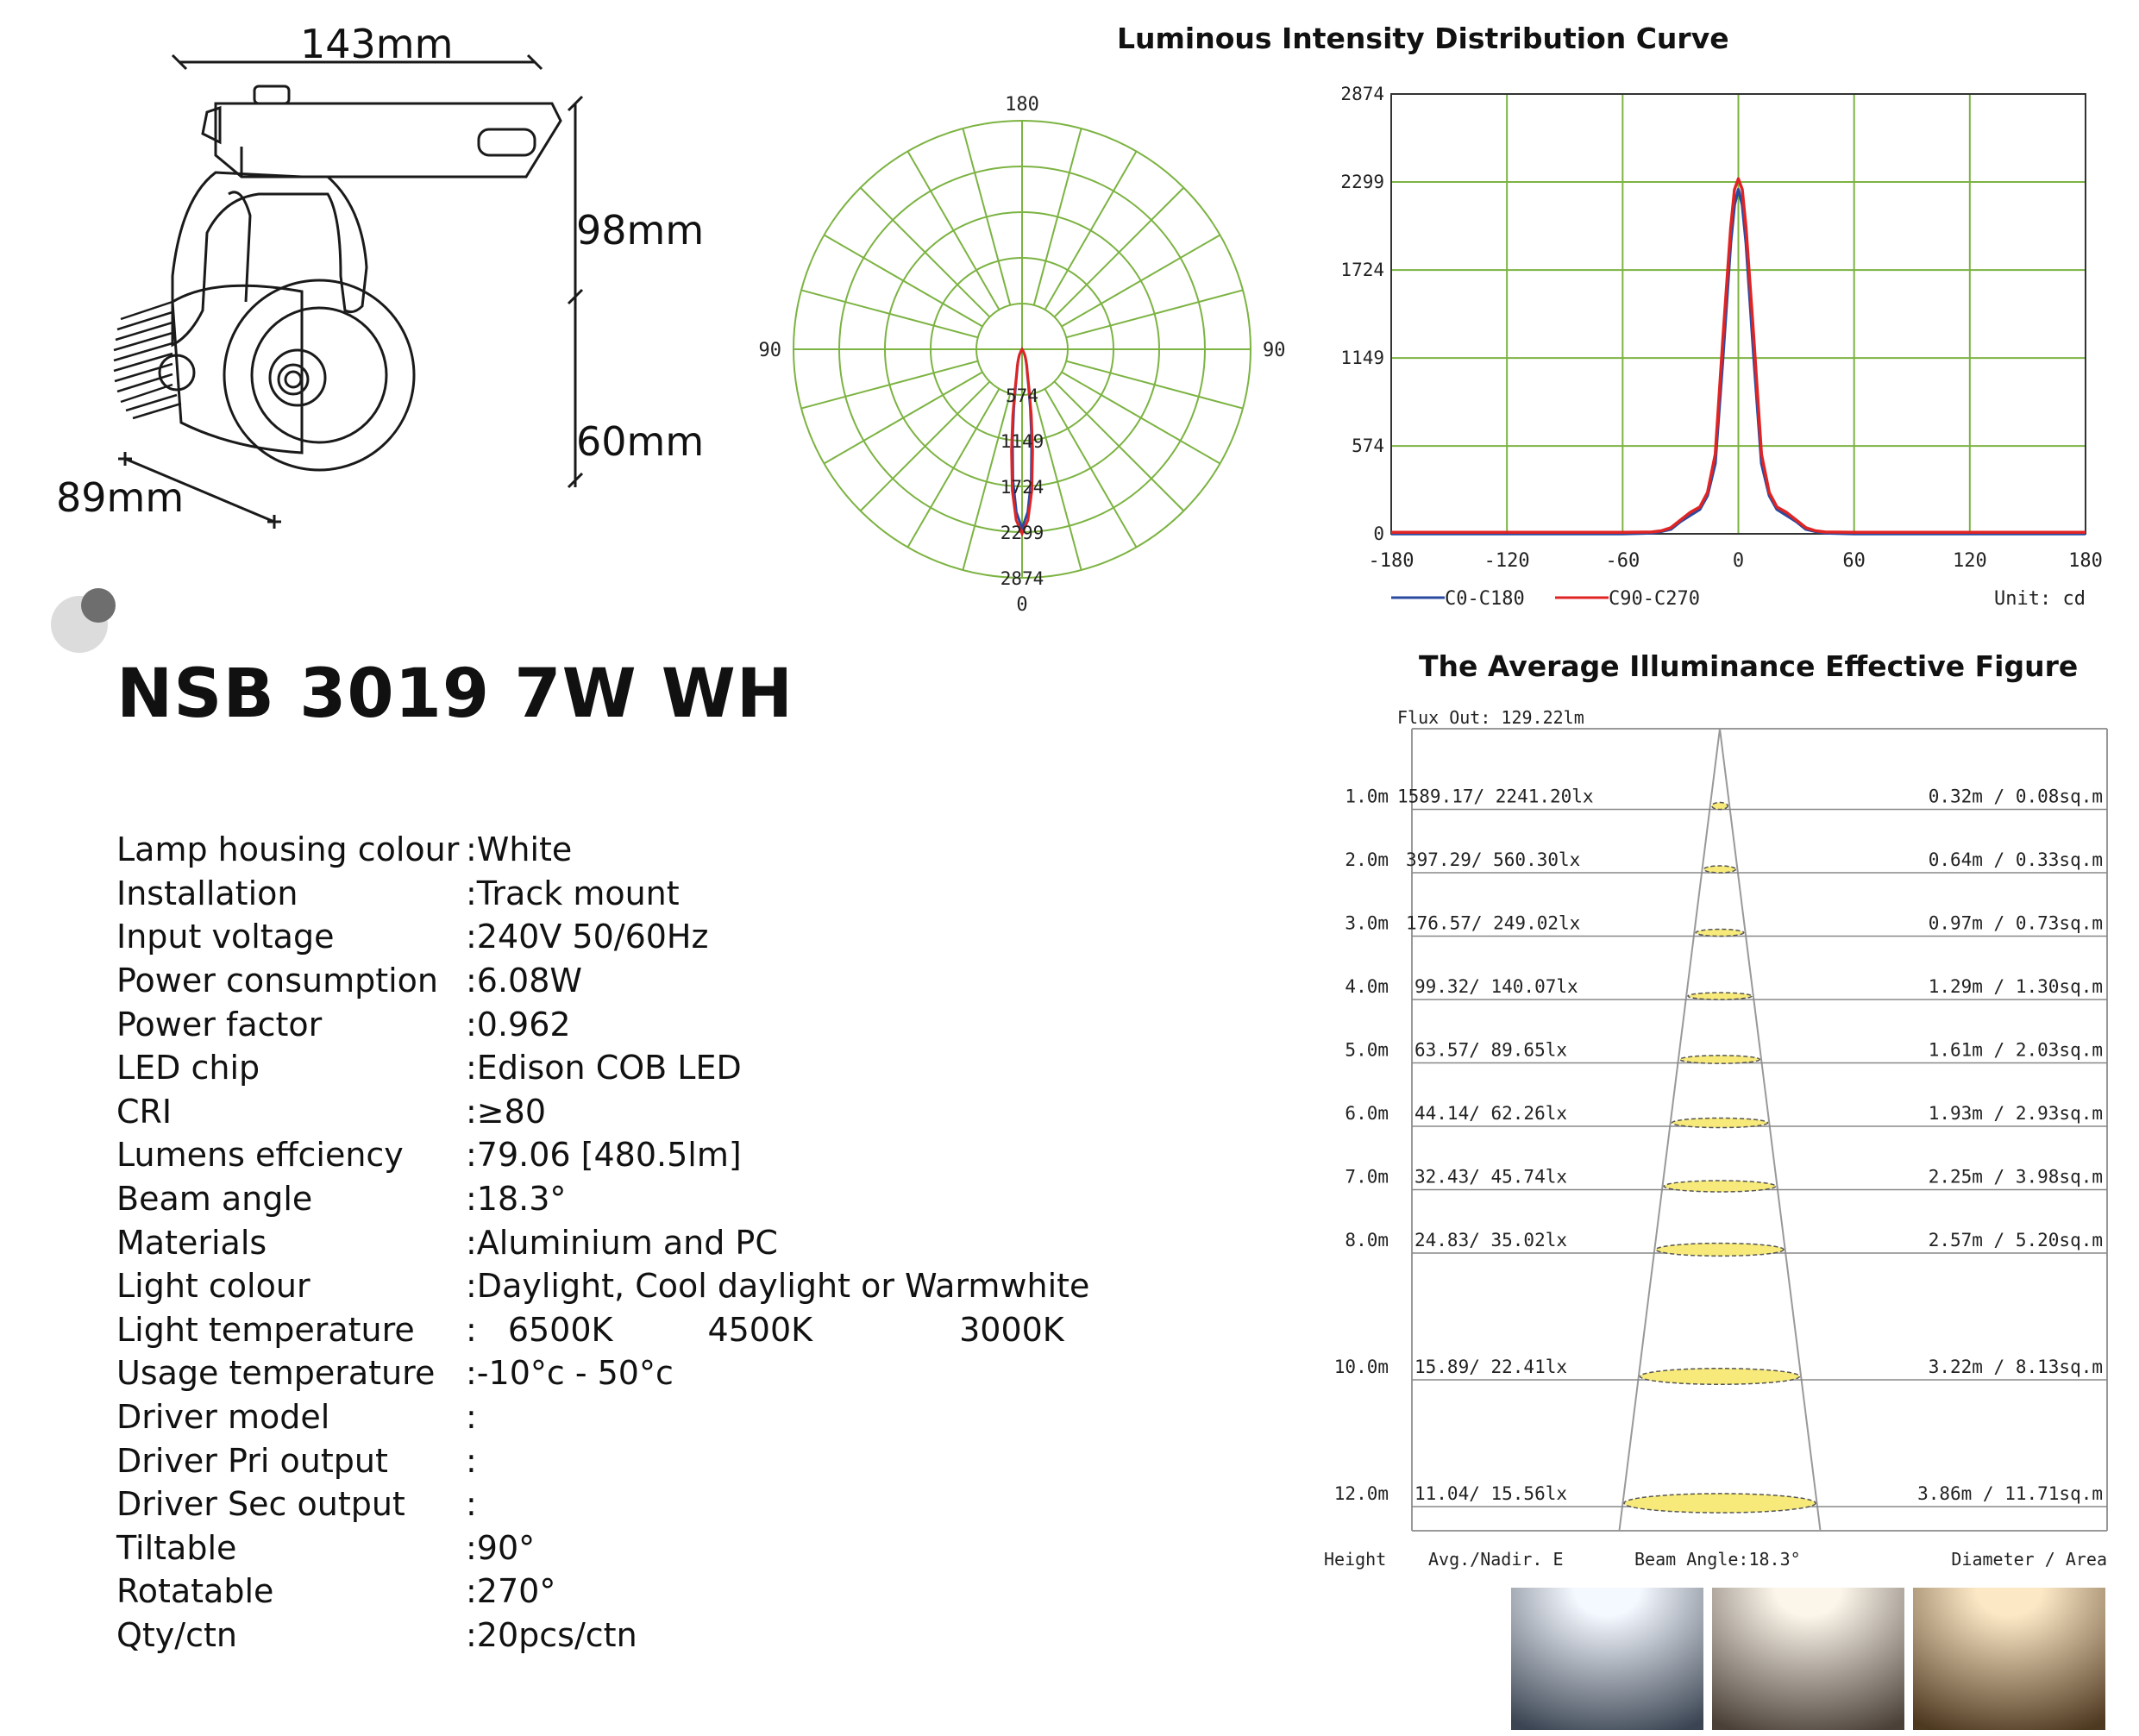 The width and height of the screenshot is (2139, 1736). Describe the element at coordinates (377, 44) in the screenshot. I see `dimension-width: 143mm` at that location.